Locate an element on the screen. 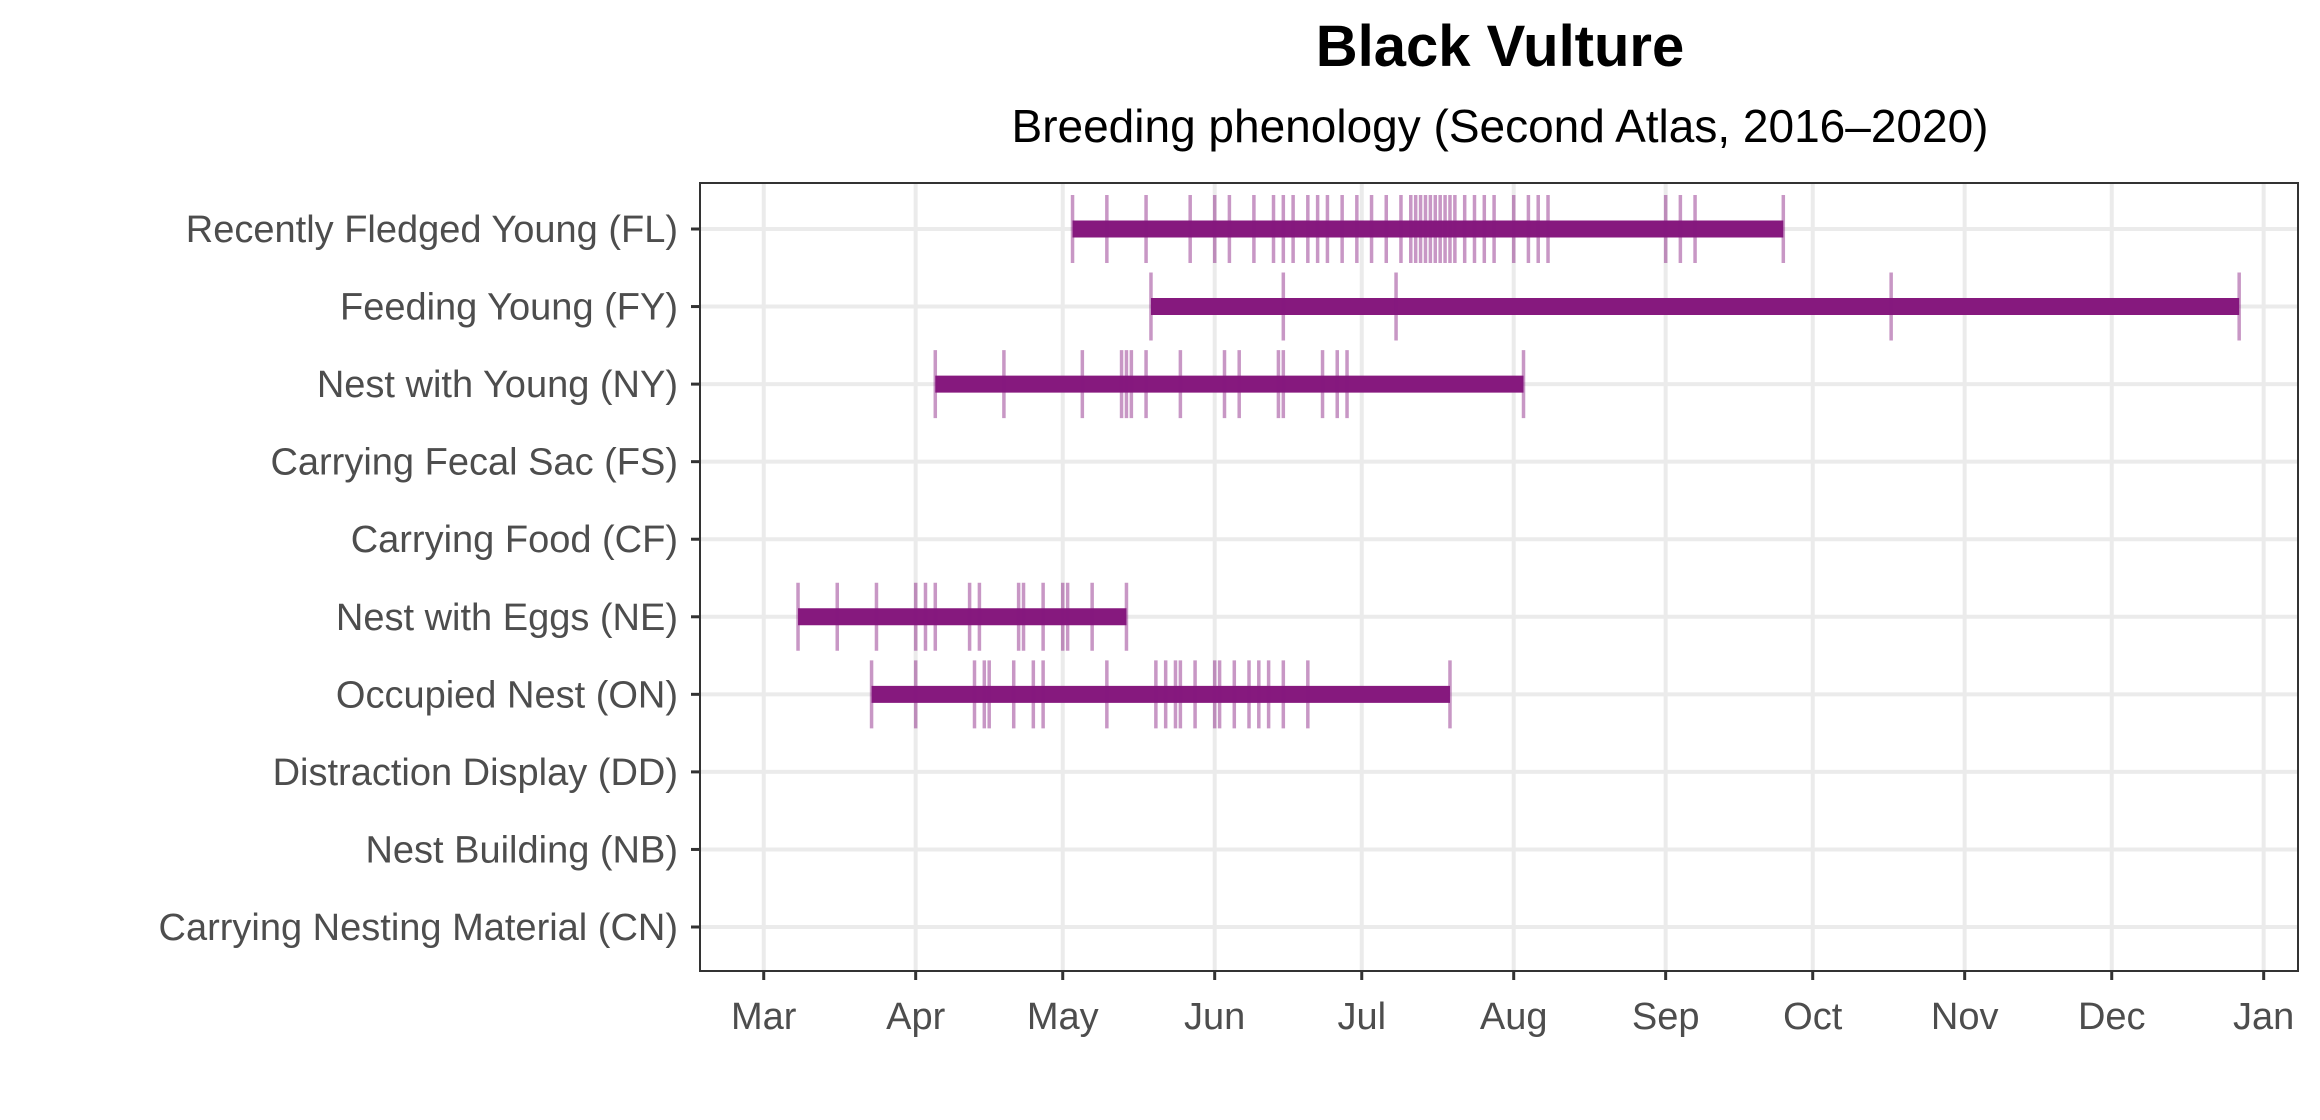  x-tick-label: May is located at coordinates (1063, 1017).